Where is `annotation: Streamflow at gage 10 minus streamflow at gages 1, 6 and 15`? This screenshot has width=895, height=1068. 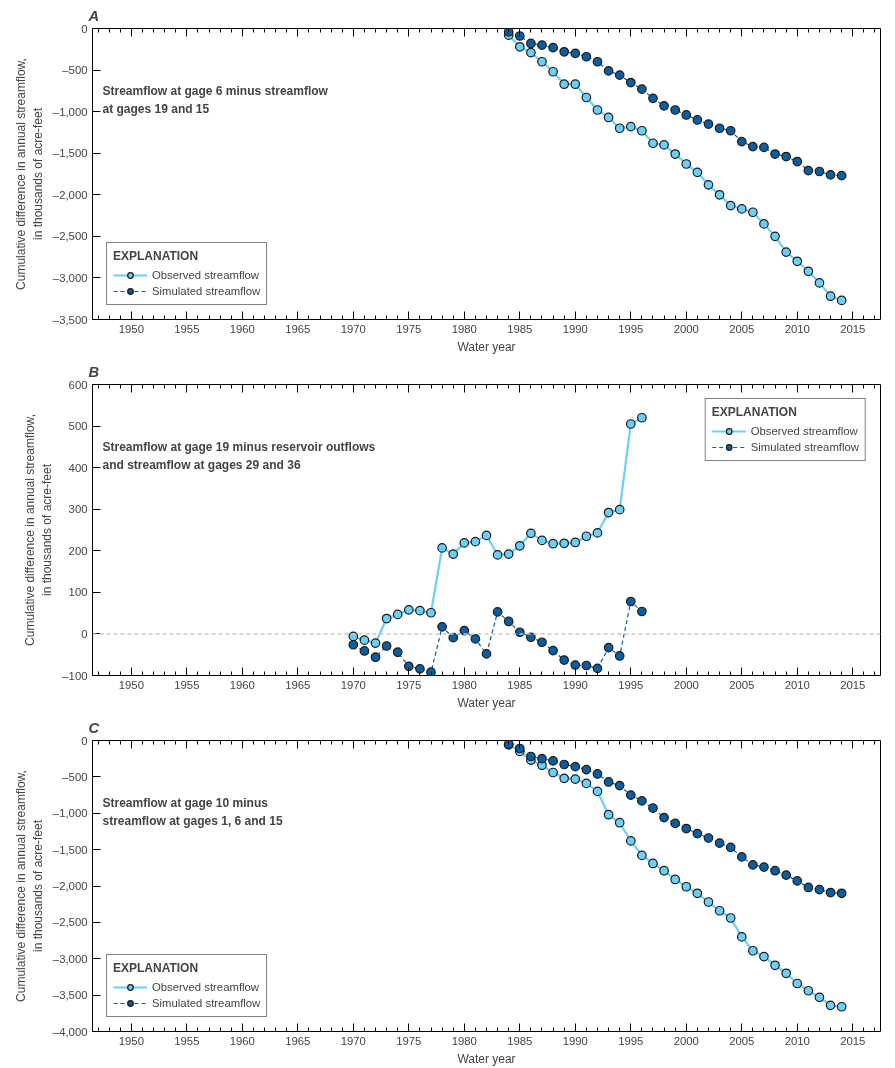
annotation: Streamflow at gage 10 minus streamflow at gages 1, 6 and 15 is located at coordinates (192, 812).